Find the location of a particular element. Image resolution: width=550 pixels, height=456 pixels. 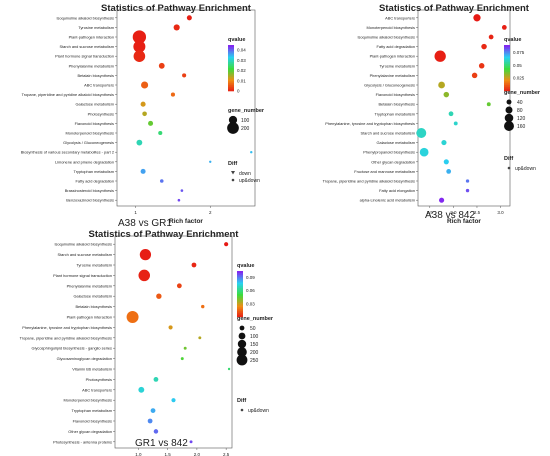

plot-frame is located at coordinates (173, 342).